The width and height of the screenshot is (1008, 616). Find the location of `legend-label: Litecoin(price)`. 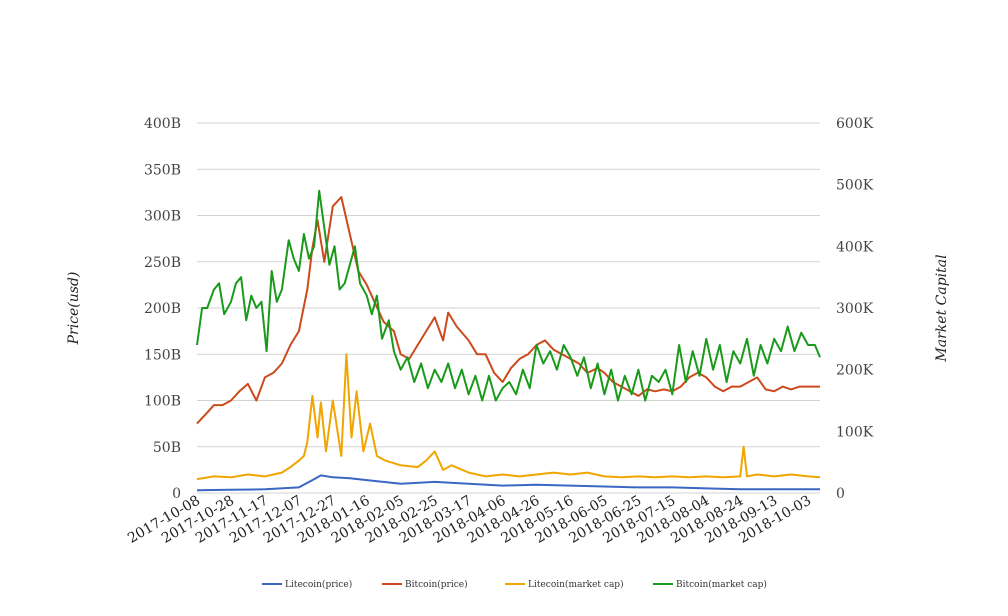

legend-label: Litecoin(price) is located at coordinates (318, 584).